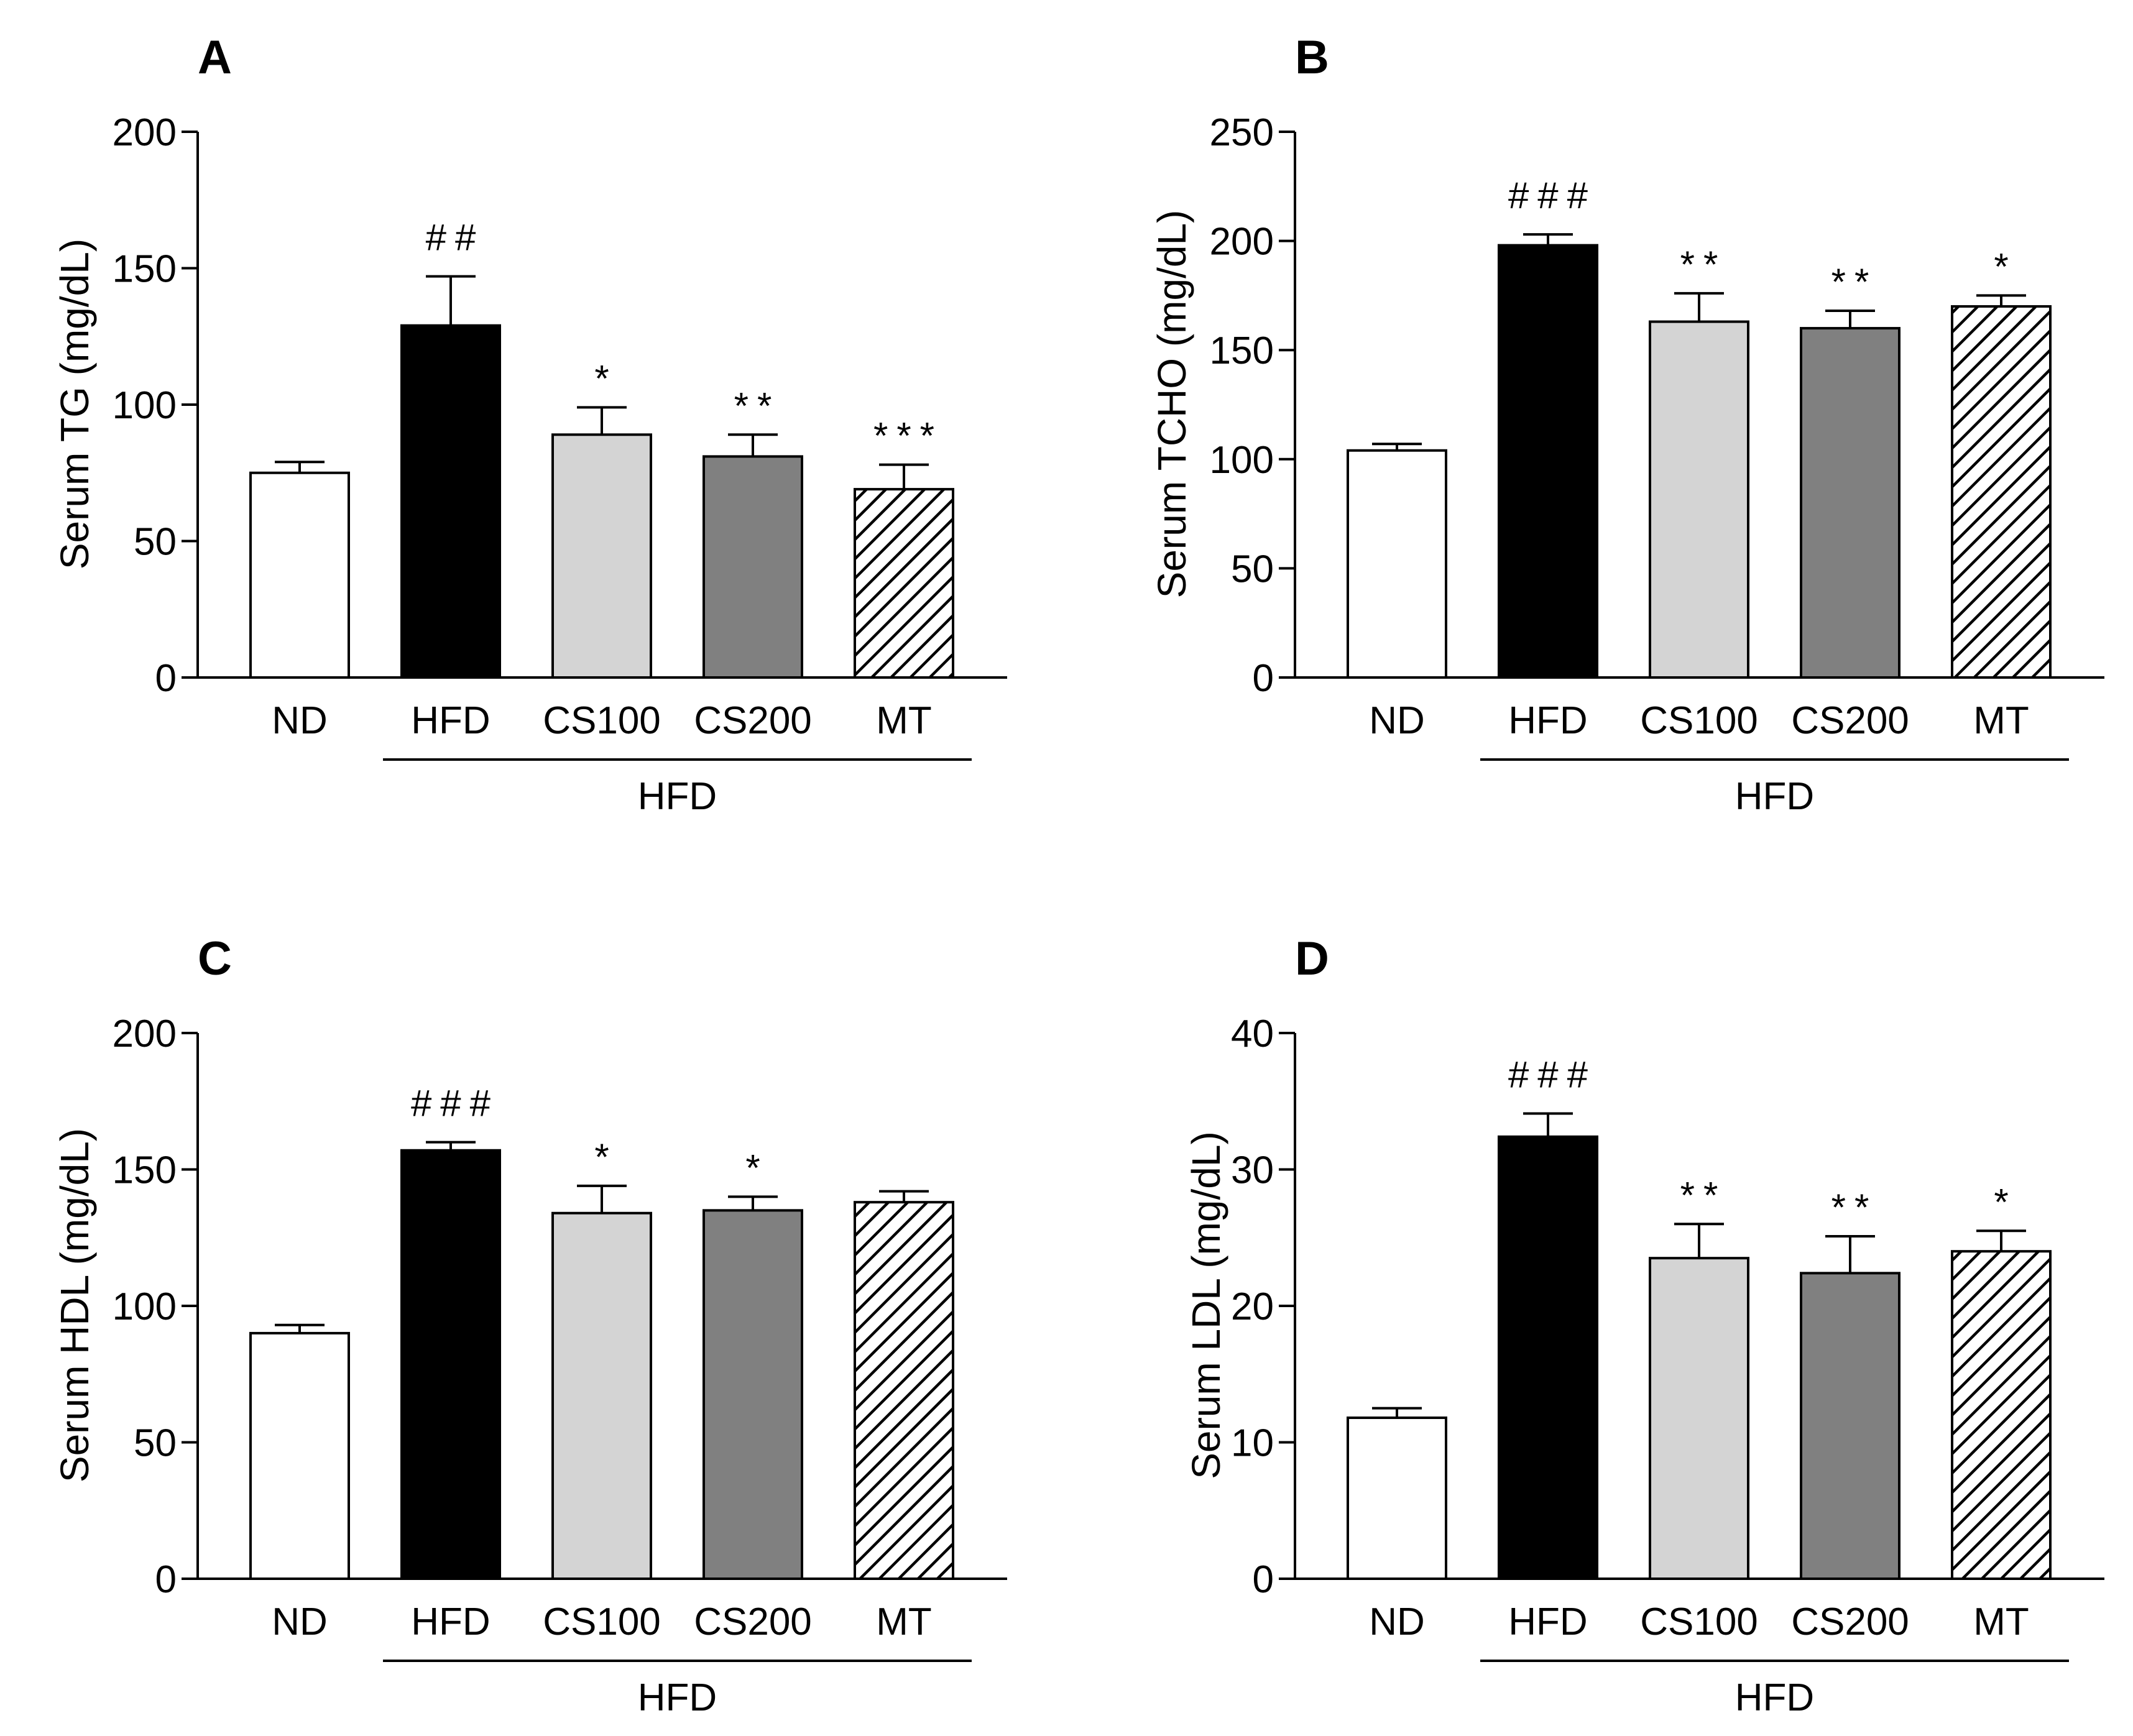  Describe the element at coordinates (74, 404) in the screenshot. I see `y-axis-title-a: Serum TG (mg/dL)` at that location.